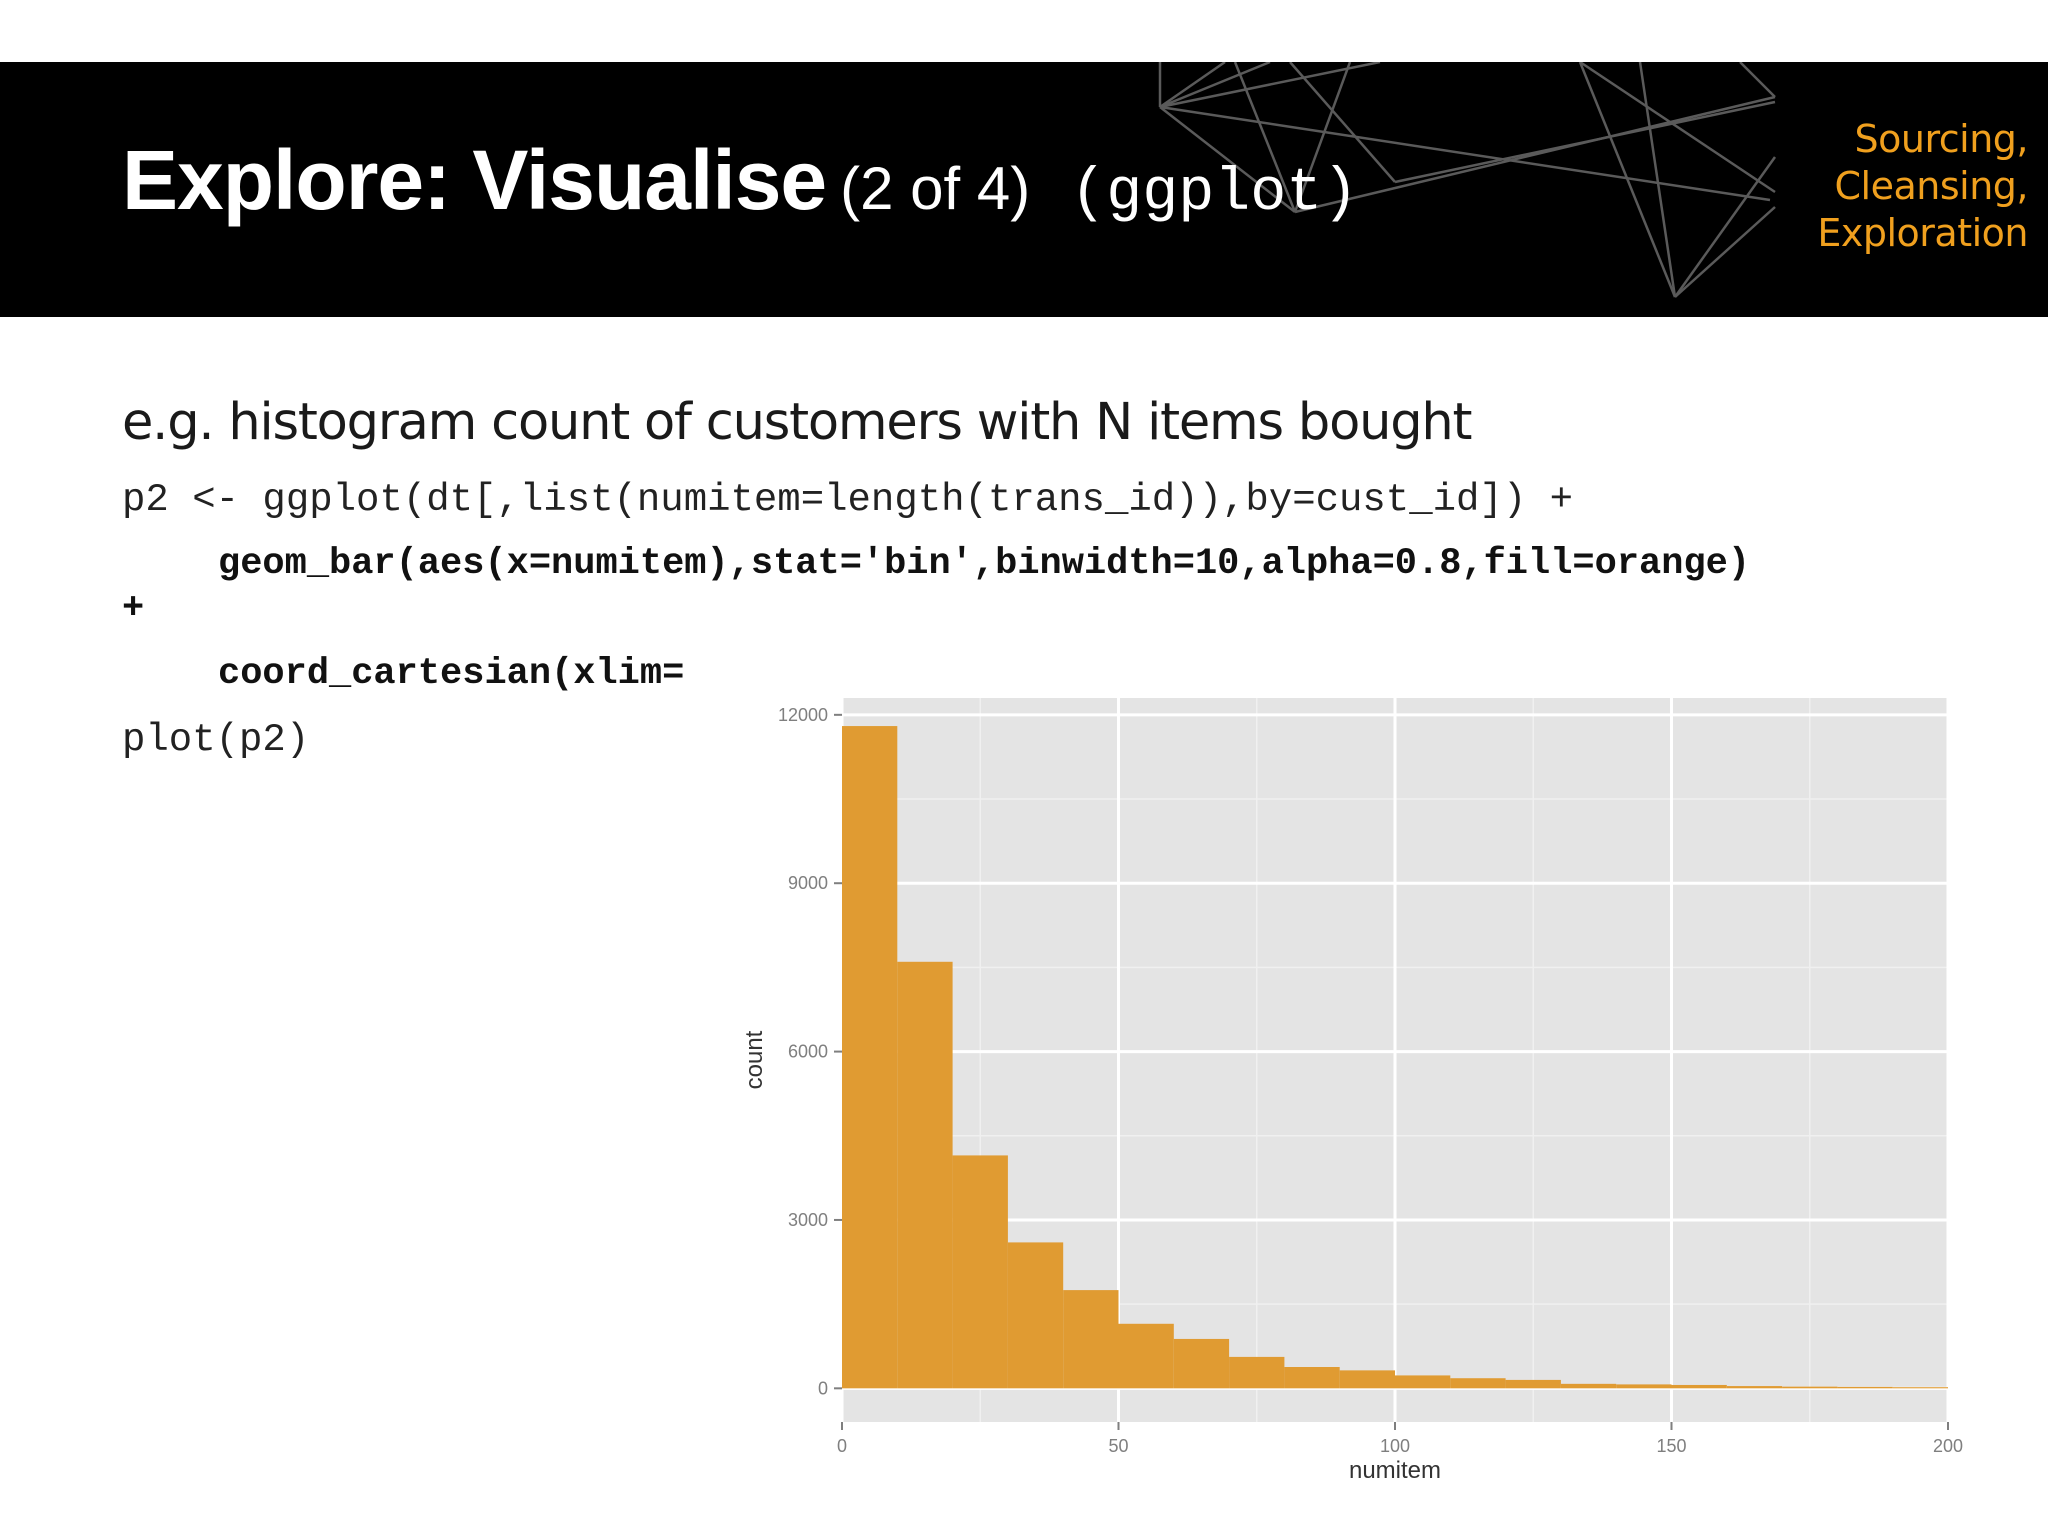 This screenshot has height=1536, width=2048. I want to click on y-tick-label: 3000, so click(808, 1220).